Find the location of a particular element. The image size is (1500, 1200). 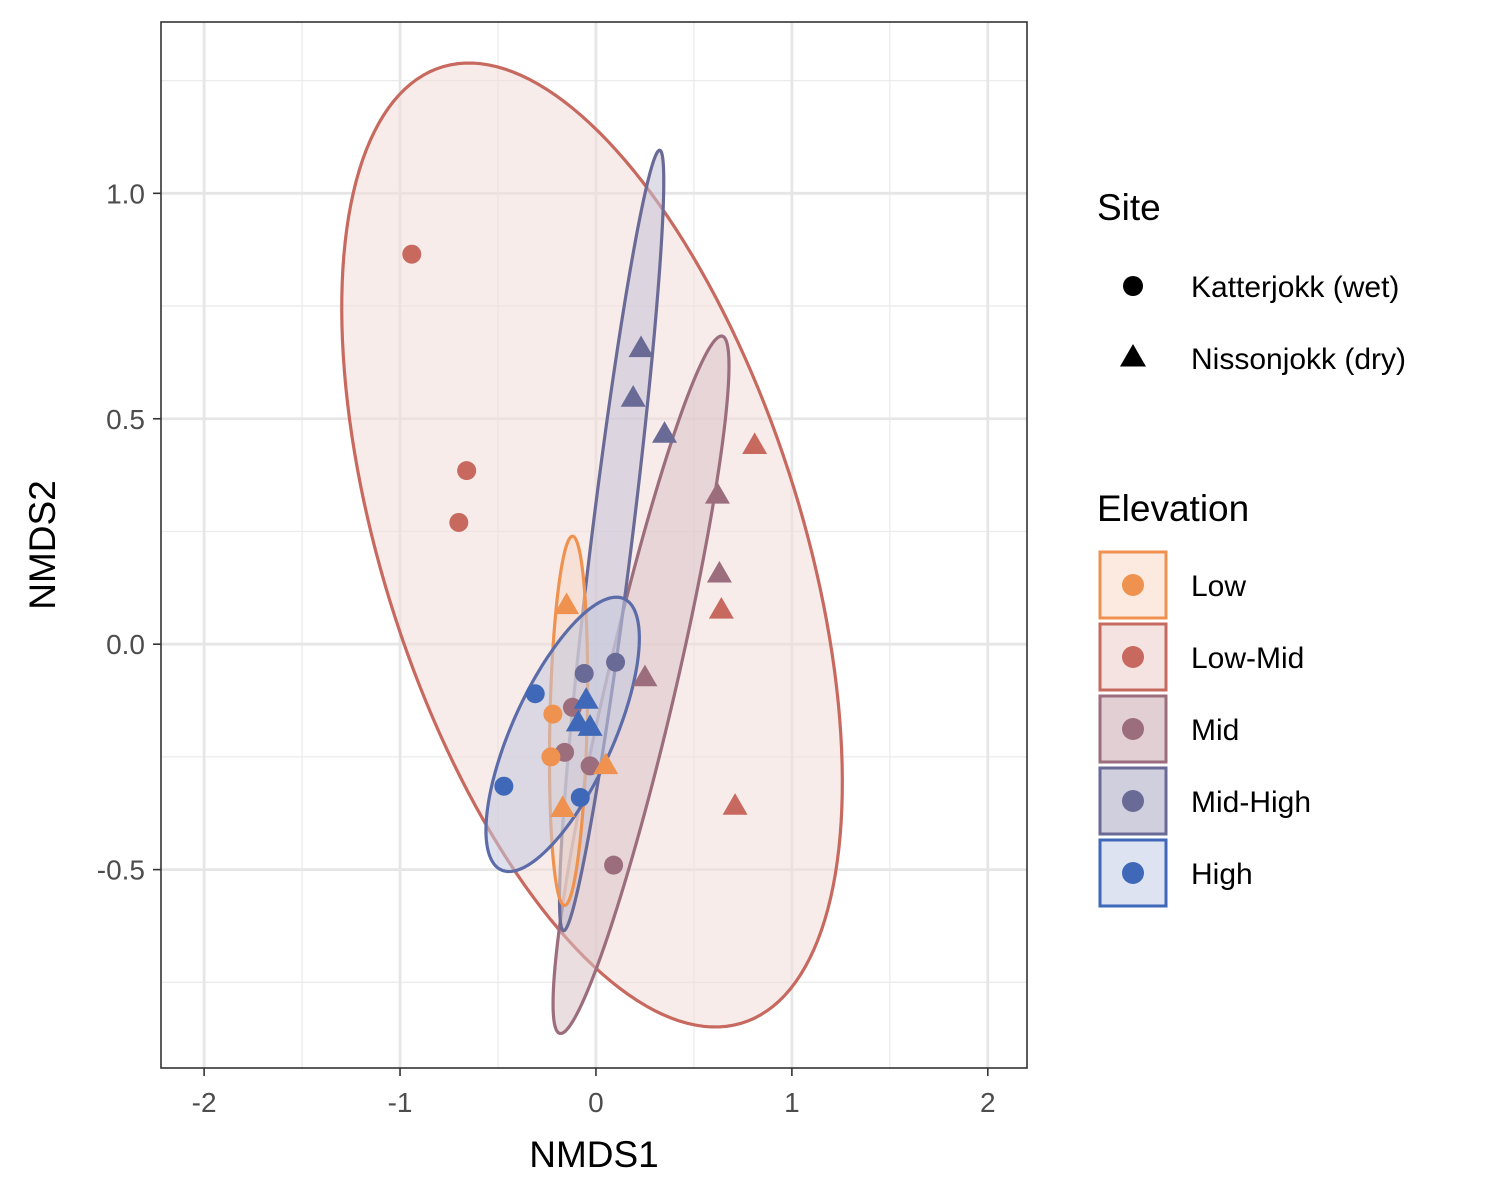

site-legend: Site Katterjokk (wet) Nissonjokk (dry) is located at coordinates (1251, 281).